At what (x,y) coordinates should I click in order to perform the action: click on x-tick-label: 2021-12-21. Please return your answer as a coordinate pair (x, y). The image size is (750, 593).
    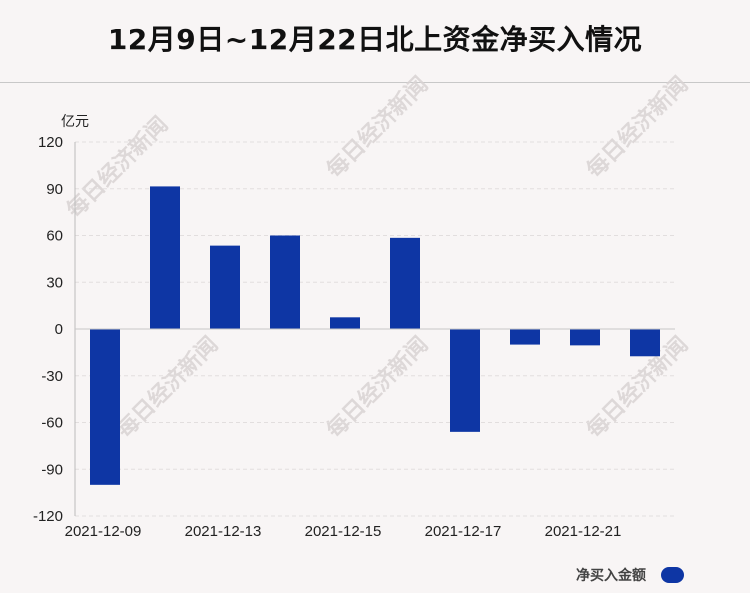
    Looking at the image, I should click on (583, 531).